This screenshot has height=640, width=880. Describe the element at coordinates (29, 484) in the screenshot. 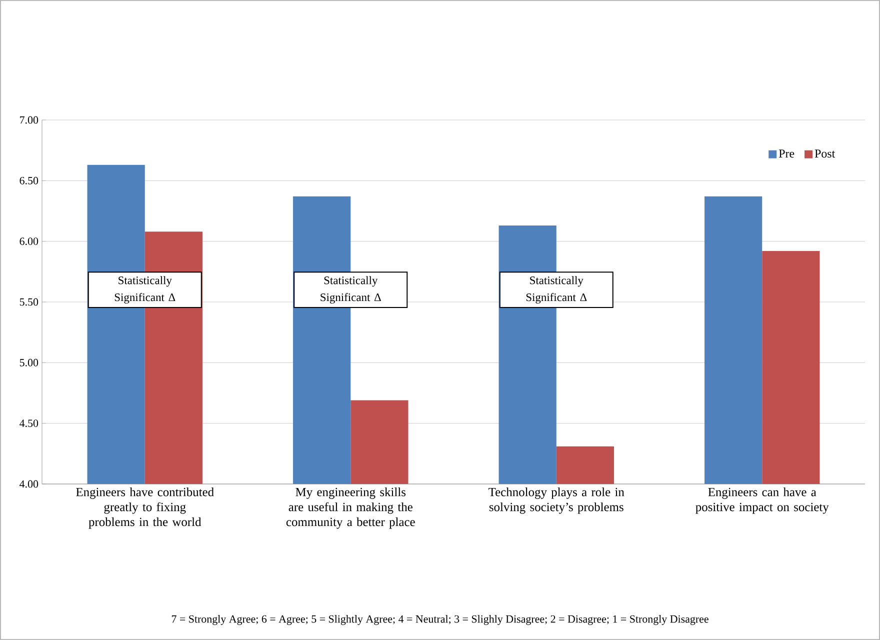

I see `y-tick-label: 4.00` at that location.